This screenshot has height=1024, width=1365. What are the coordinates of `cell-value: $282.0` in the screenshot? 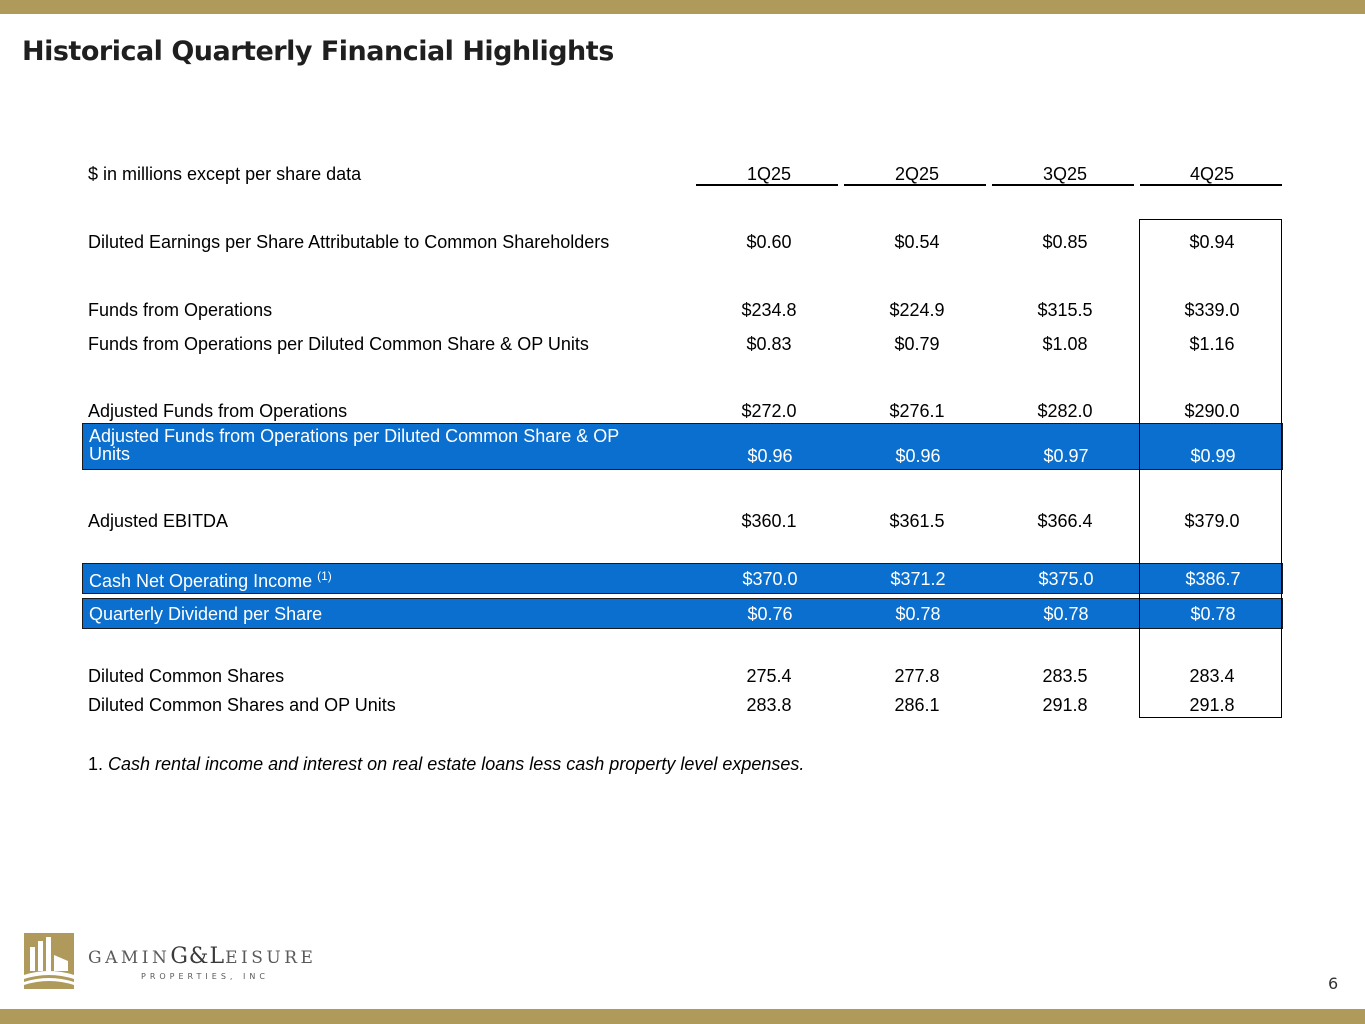 It's located at (1065, 411).